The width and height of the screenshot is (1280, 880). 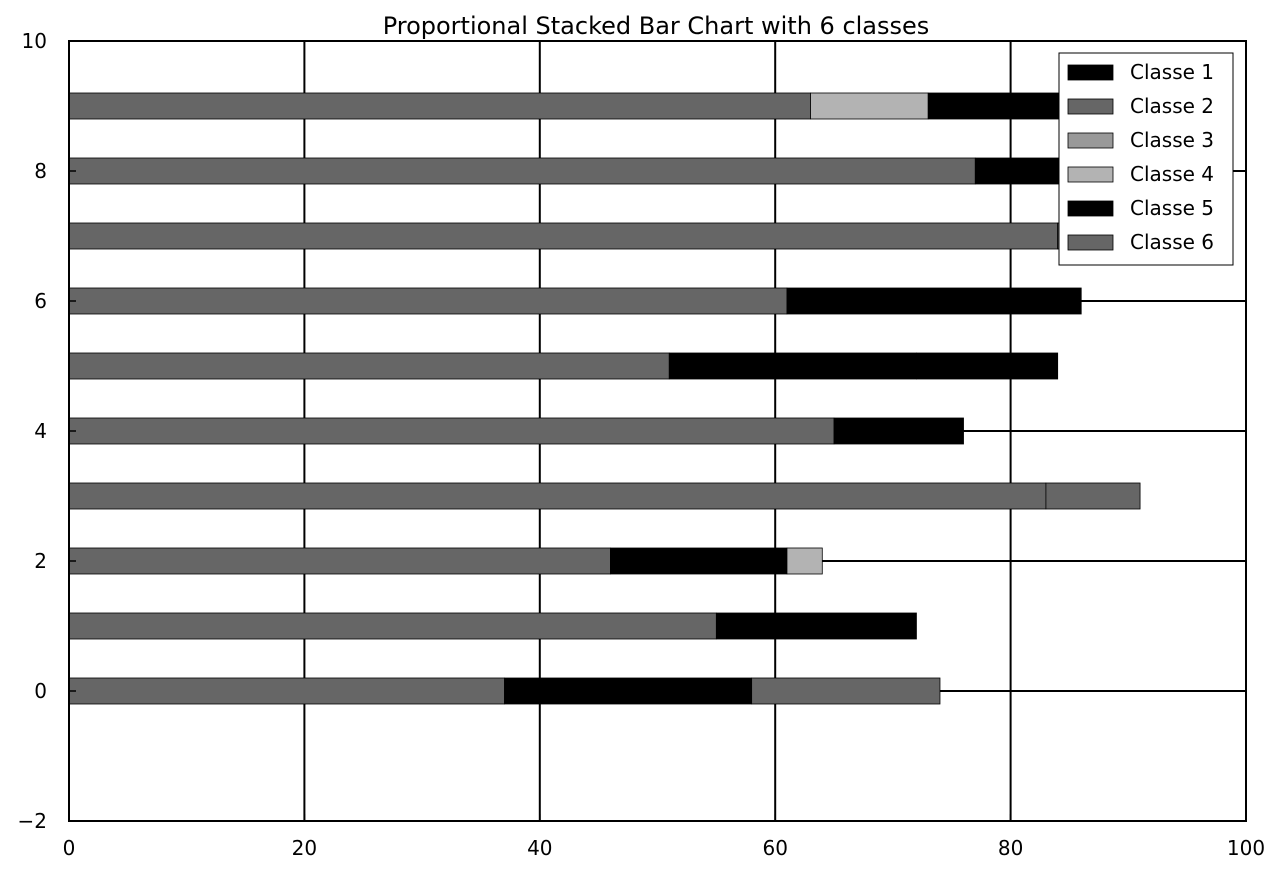 What do you see at coordinates (40, 431) in the screenshot?
I see `y-tick-label: 4` at bounding box center [40, 431].